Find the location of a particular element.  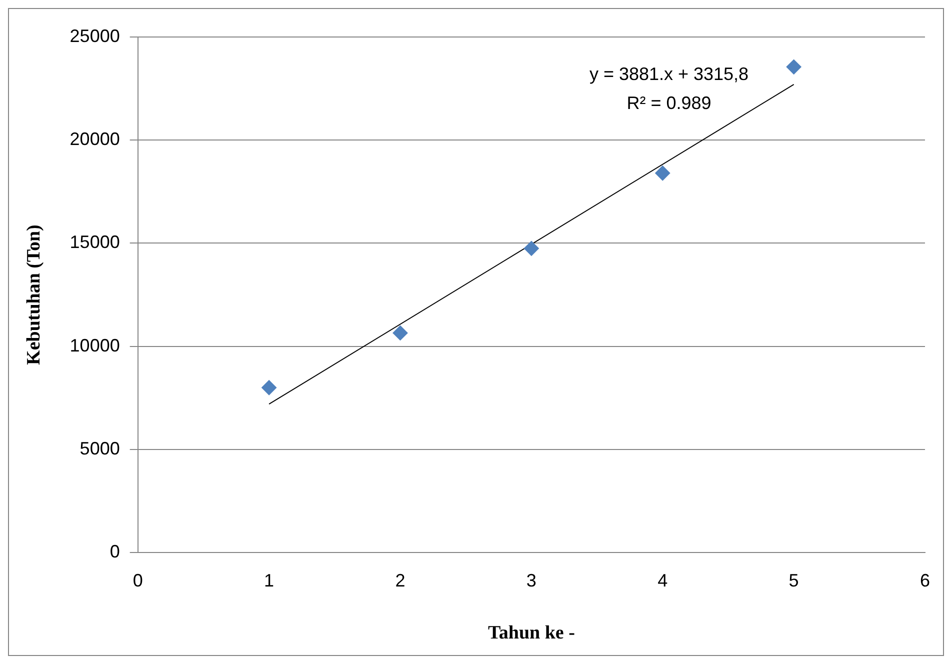

x-axis-title: Tahun ke - is located at coordinates (531, 633).